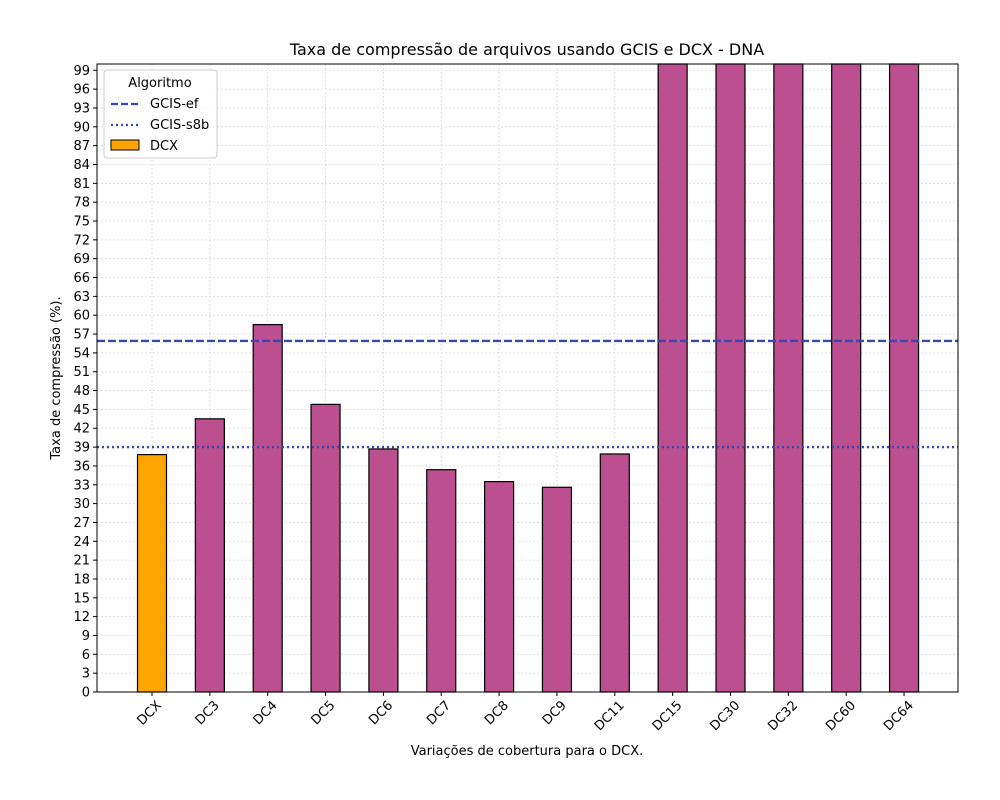 Image resolution: width=1000 pixels, height=800 pixels. What do you see at coordinates (86, 693) in the screenshot?
I see `y-tick-label: 0` at bounding box center [86, 693].